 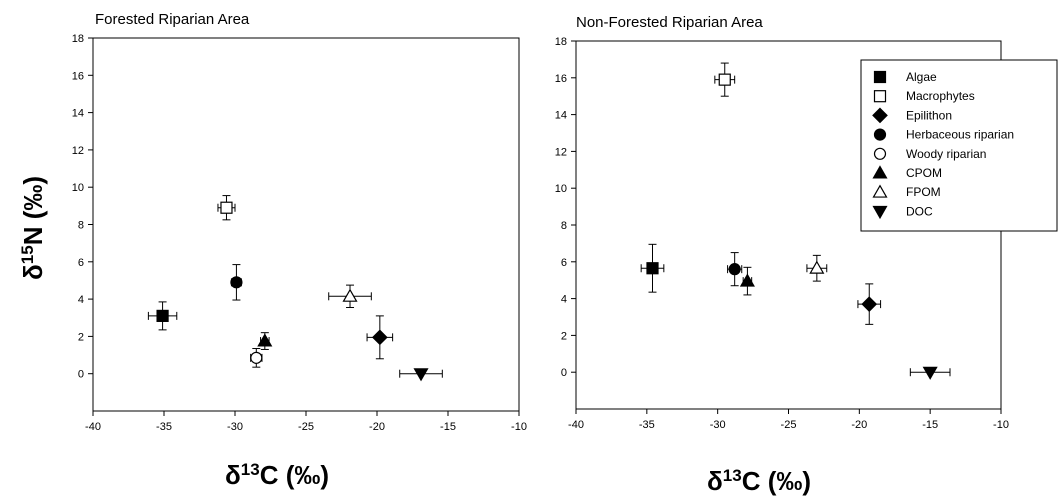 I want to click on panel-title: Forested Riparian Area, so click(x=172, y=19).